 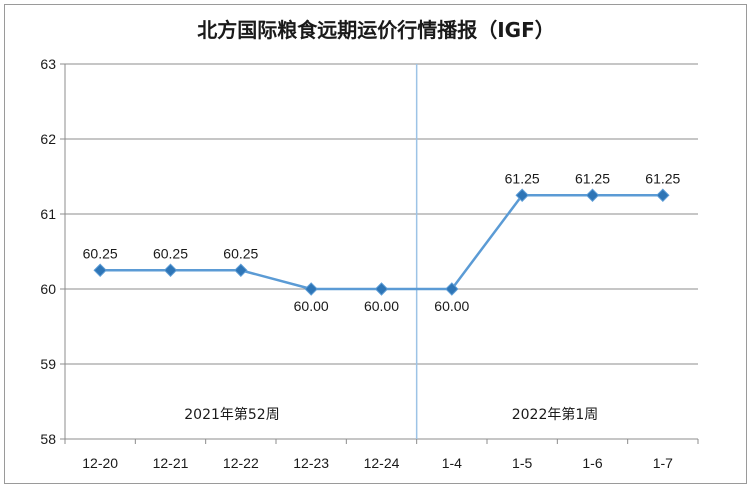 What do you see at coordinates (48, 364) in the screenshot?
I see `y-tick-label: 59` at bounding box center [48, 364].